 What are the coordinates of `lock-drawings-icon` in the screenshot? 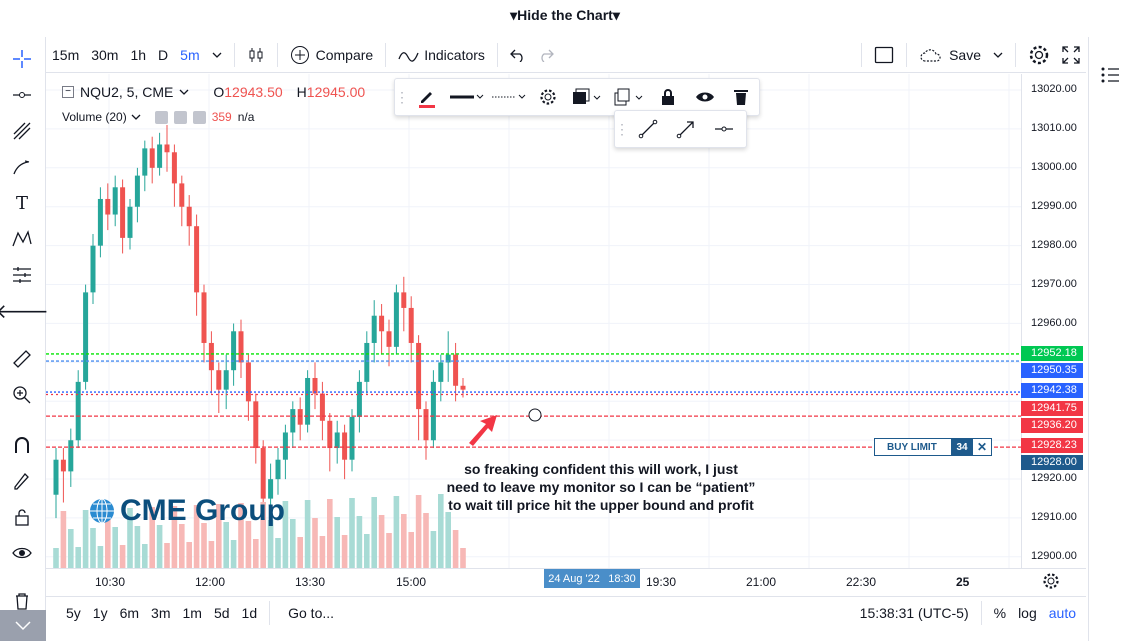 It's located at (22, 517).